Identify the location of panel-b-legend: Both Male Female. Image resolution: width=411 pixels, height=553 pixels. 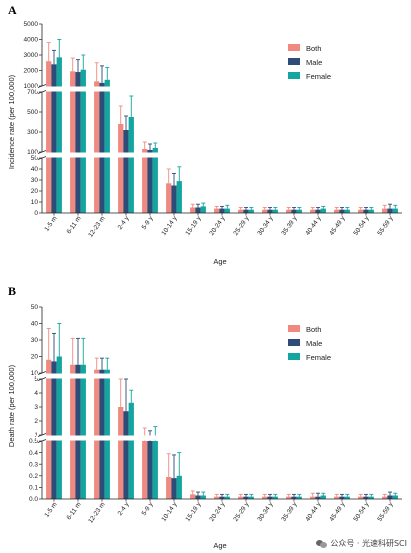
(309, 343).